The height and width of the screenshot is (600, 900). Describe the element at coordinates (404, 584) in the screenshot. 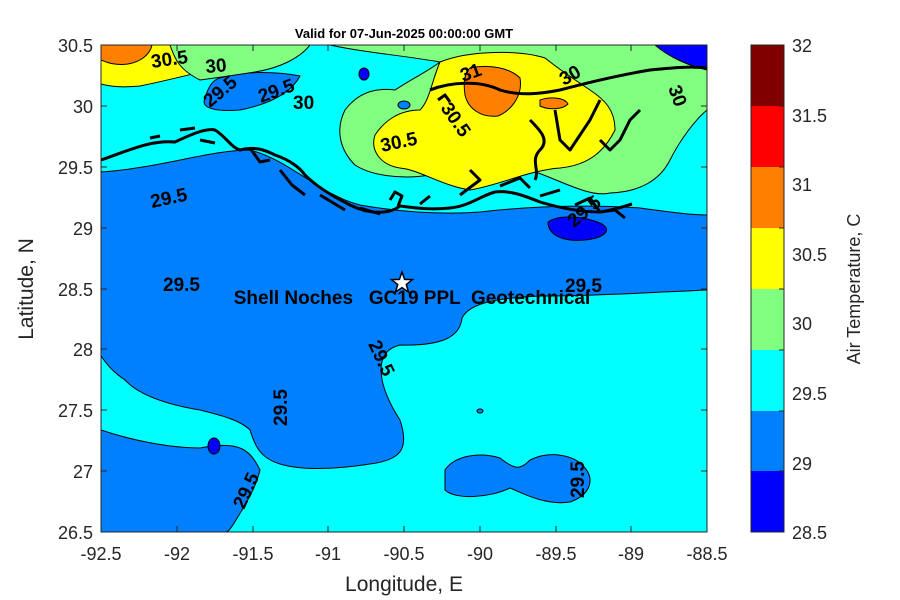

I see `x-axis-label: Longitude, E` at that location.